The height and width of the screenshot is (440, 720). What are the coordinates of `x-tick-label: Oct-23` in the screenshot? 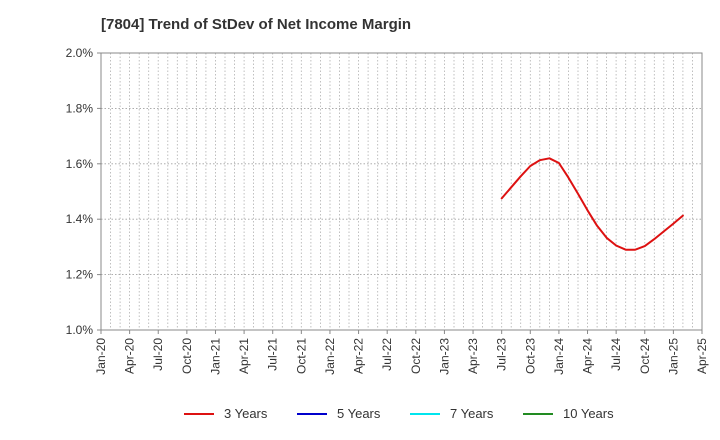 It's located at (530, 356).